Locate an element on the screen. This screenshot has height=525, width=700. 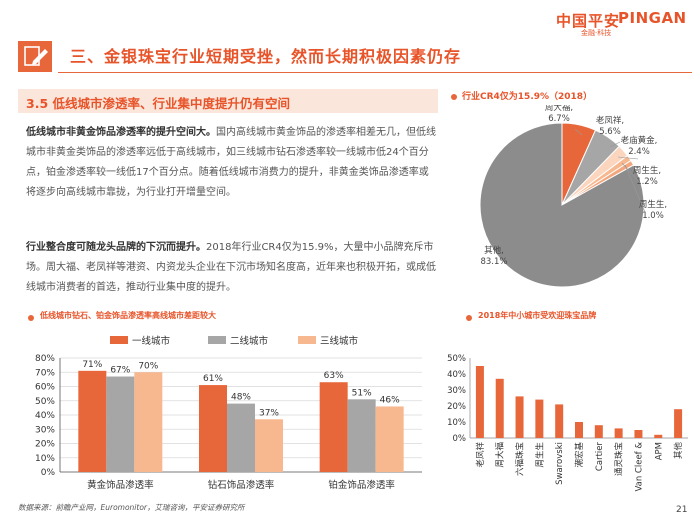
bar-chart-1-title: 低线城市钻石、铂金饰品渗透率高线城市差距较大 is located at coordinates (128, 315).